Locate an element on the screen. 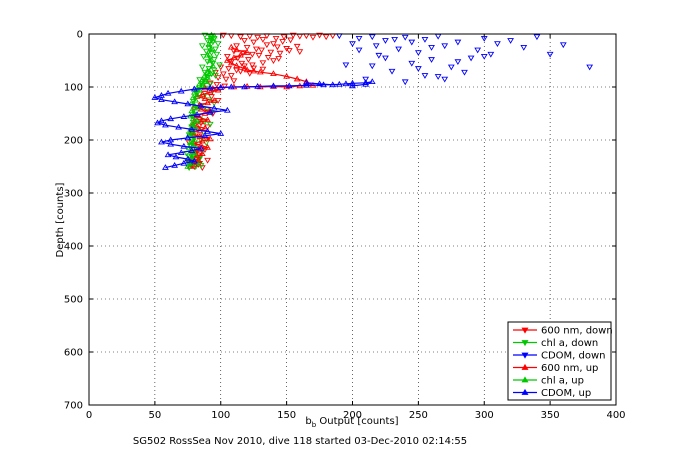  x-tick-label: 100 is located at coordinates (220, 415).